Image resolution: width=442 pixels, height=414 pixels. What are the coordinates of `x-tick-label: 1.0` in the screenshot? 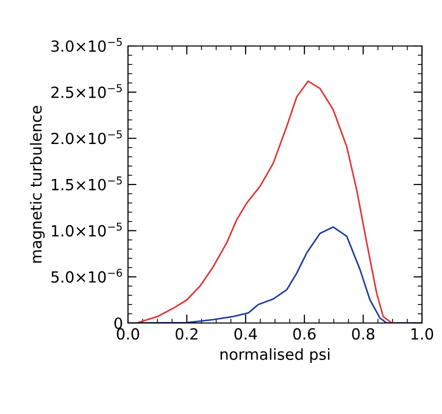 It's located at (423, 334).